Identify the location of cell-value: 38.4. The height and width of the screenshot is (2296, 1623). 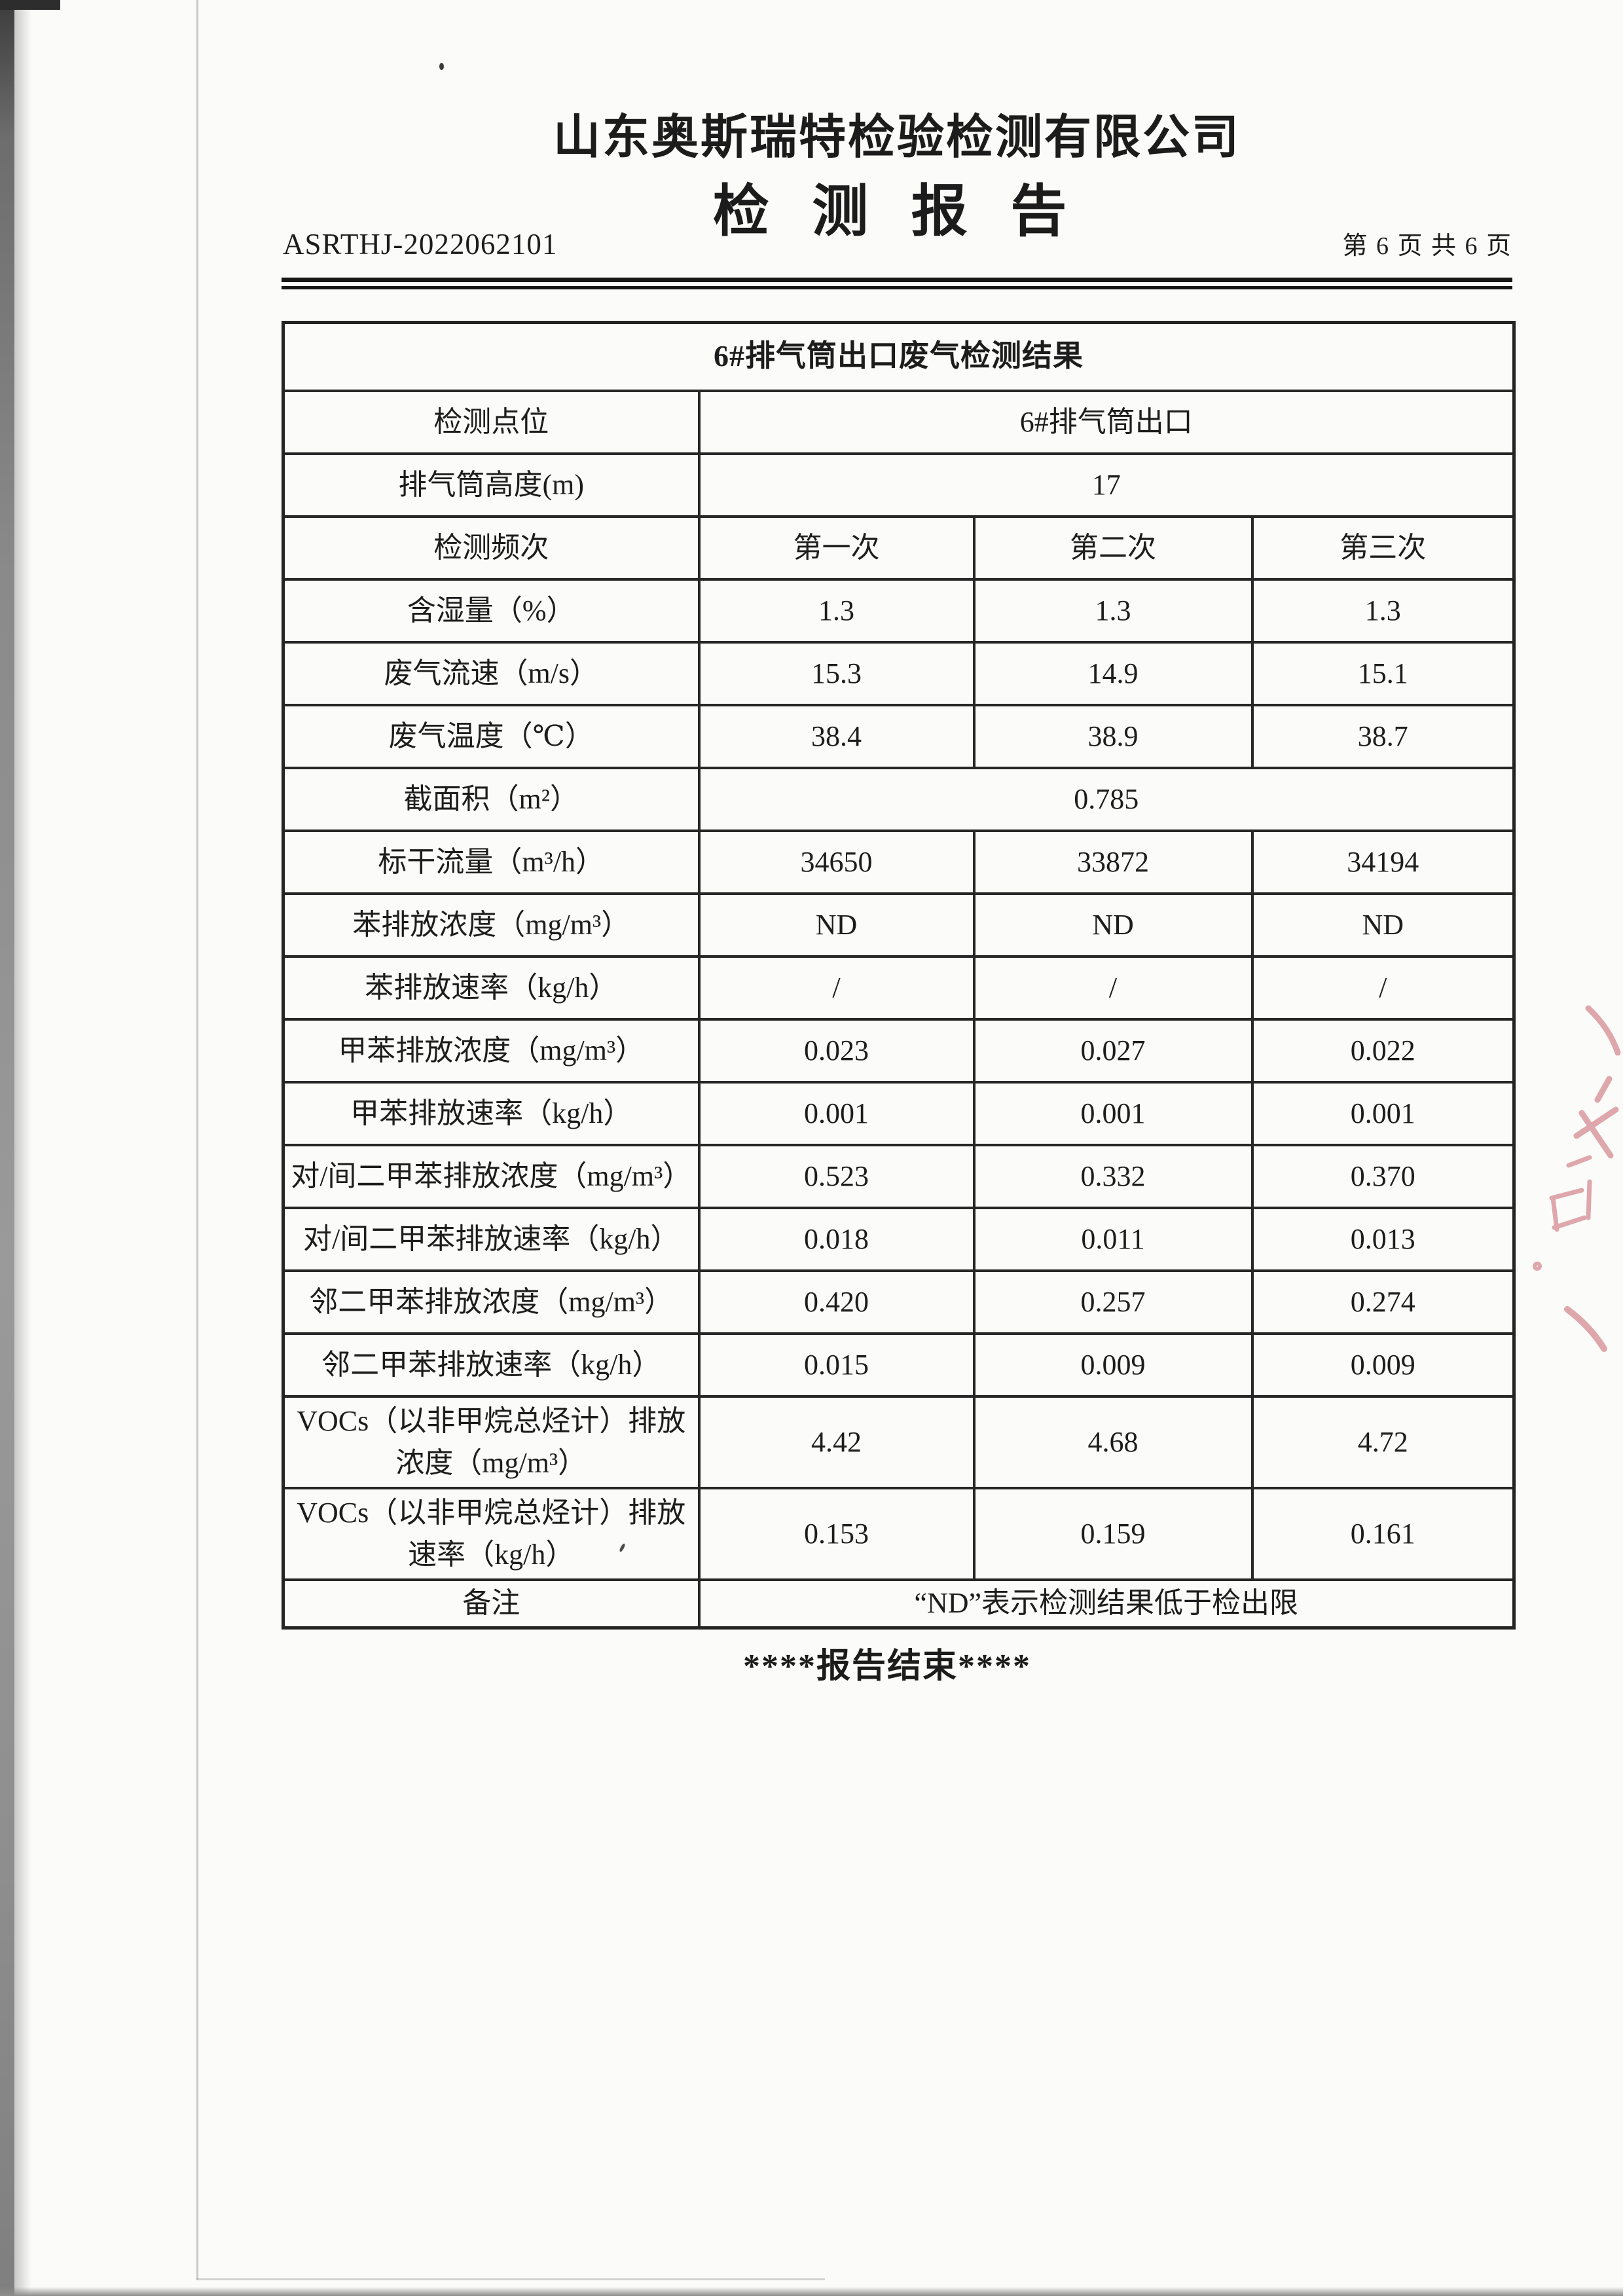
(836, 736).